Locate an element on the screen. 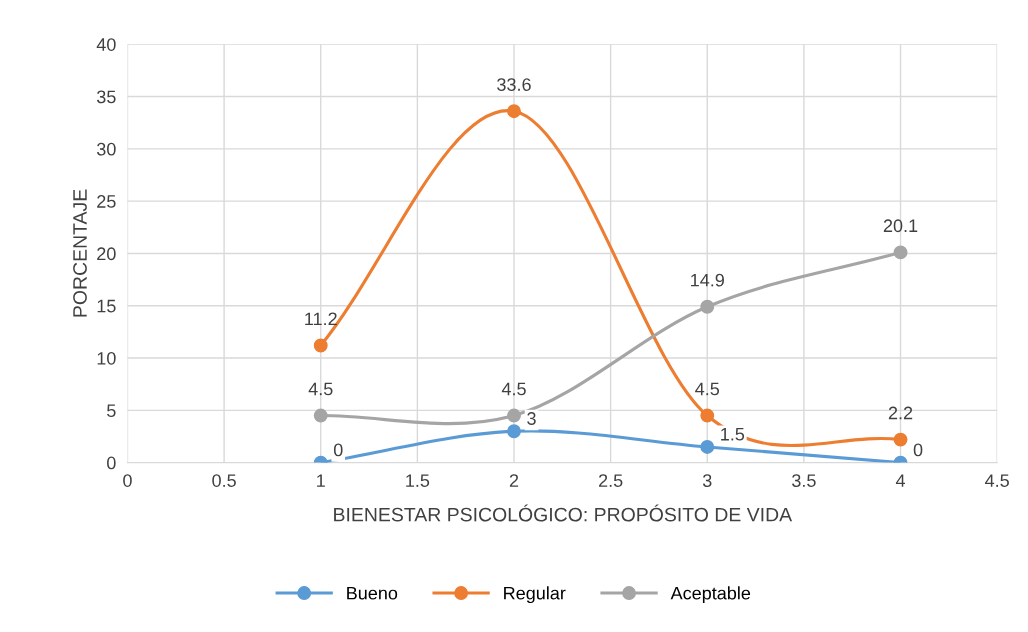 This screenshot has height=632, width=1028. data-label: 11.2 is located at coordinates (321, 319).